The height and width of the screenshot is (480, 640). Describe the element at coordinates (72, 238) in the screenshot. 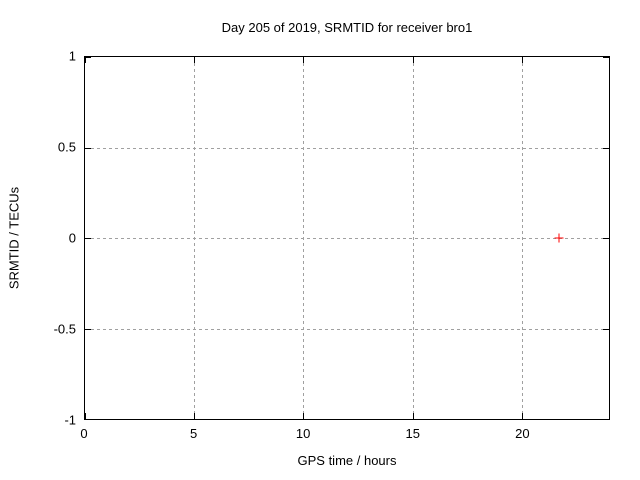

I see `y-tick-label: 0` at that location.